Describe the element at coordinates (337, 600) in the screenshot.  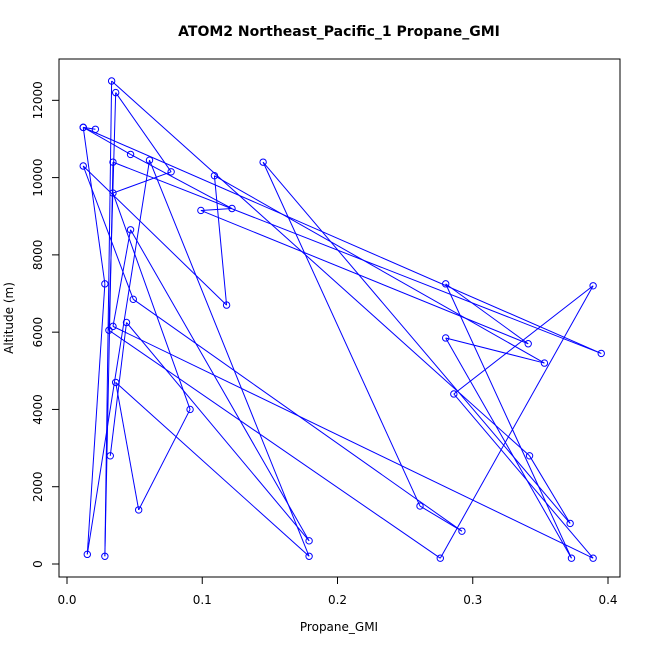
I see `x-tick-label: 0.2` at that location.